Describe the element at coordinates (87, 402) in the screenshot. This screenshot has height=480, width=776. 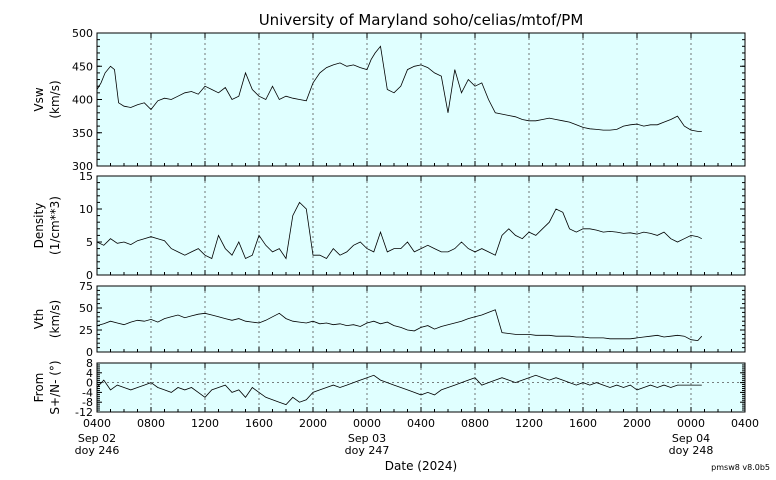
I see `y-tick-label: -8` at that location.